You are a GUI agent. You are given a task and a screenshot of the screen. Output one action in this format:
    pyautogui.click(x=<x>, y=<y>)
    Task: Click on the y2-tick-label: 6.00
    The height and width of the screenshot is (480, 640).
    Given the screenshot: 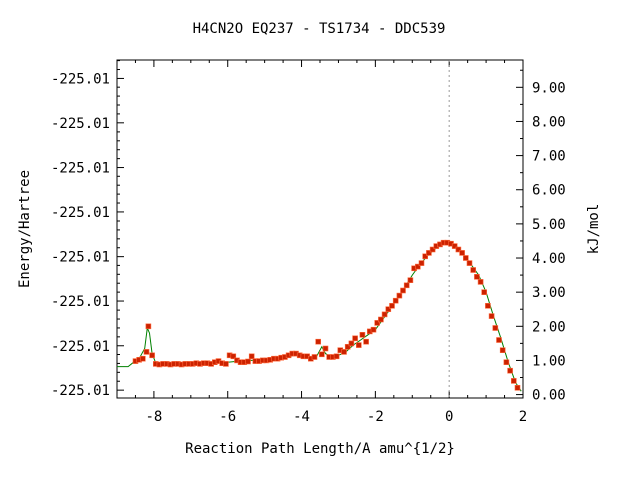 What is the action you would take?
    pyautogui.click(x=549, y=191)
    